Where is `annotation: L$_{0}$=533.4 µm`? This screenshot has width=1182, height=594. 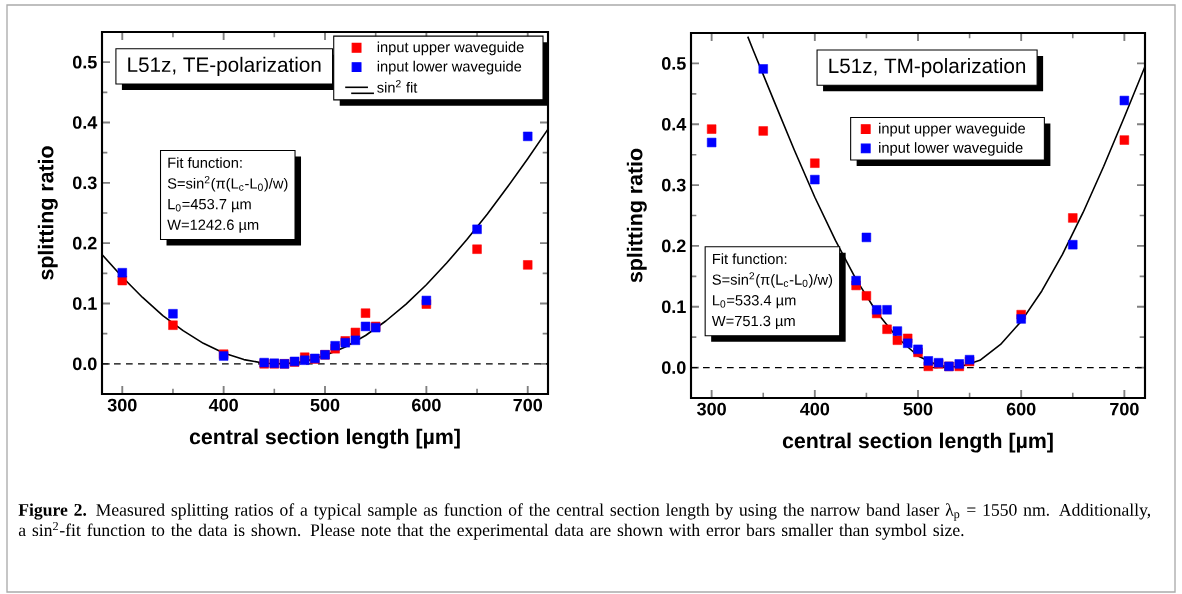 annotation: L$_{0}$=533.4 µm is located at coordinates (754, 302).